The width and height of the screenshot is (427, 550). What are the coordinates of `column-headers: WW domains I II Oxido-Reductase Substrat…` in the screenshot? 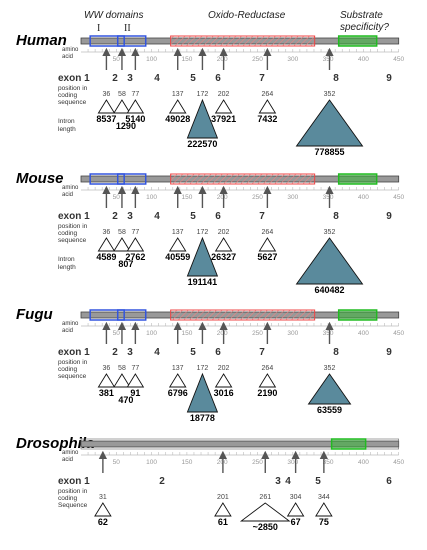 It's located at (236, 22).